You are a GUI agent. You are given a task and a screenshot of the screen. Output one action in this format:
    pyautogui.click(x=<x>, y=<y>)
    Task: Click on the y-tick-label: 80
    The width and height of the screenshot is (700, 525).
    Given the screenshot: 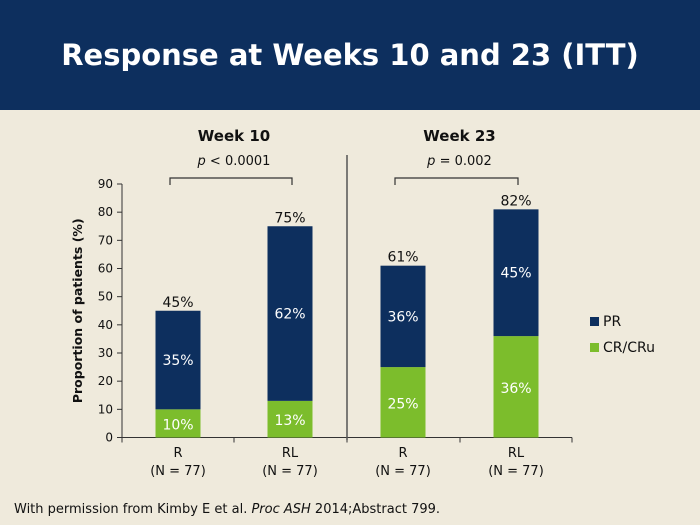 What is the action you would take?
    pyautogui.click(x=105, y=212)
    